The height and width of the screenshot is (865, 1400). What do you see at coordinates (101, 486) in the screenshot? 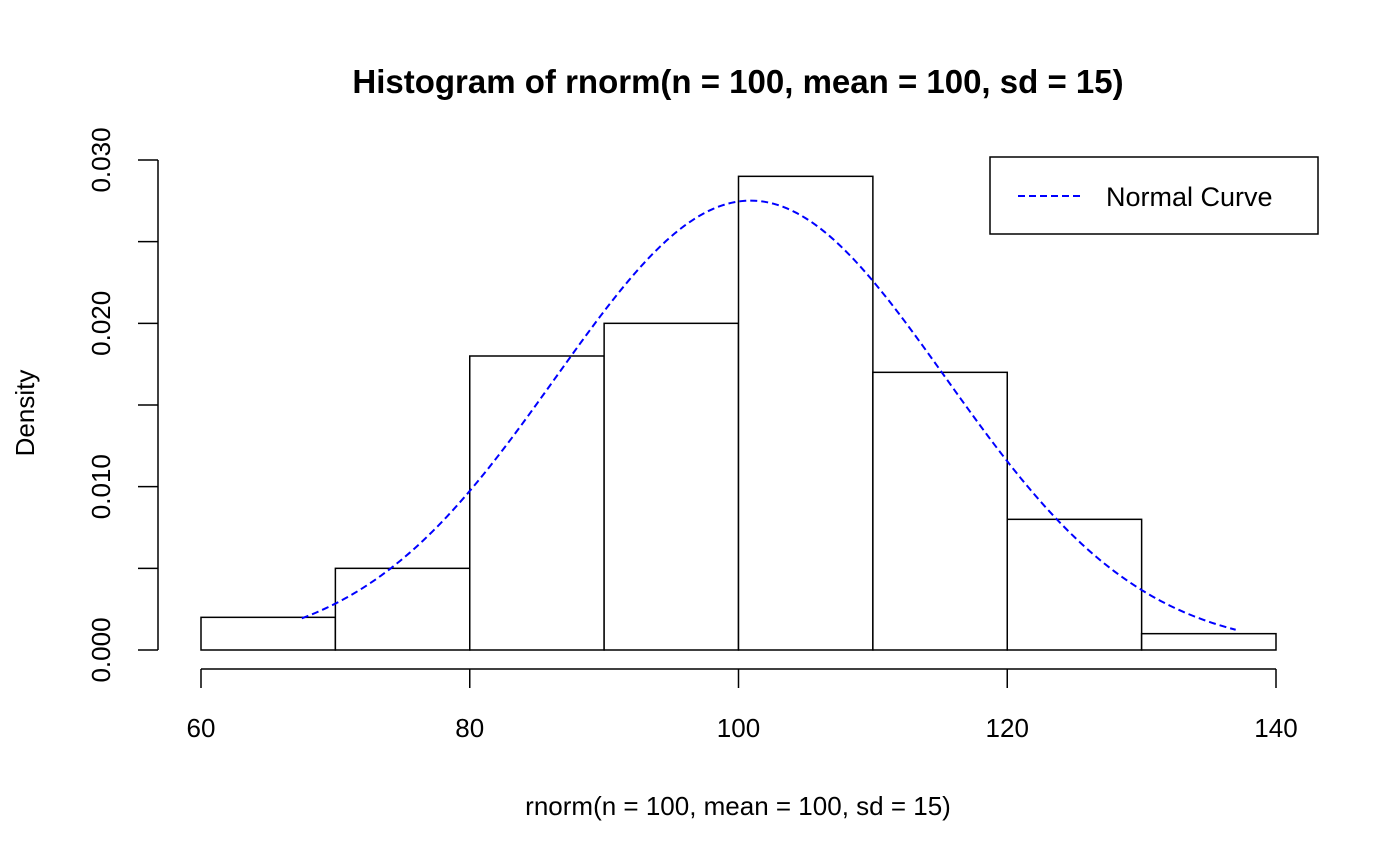
I see `y-tick-label-2: 0.010` at bounding box center [101, 486].